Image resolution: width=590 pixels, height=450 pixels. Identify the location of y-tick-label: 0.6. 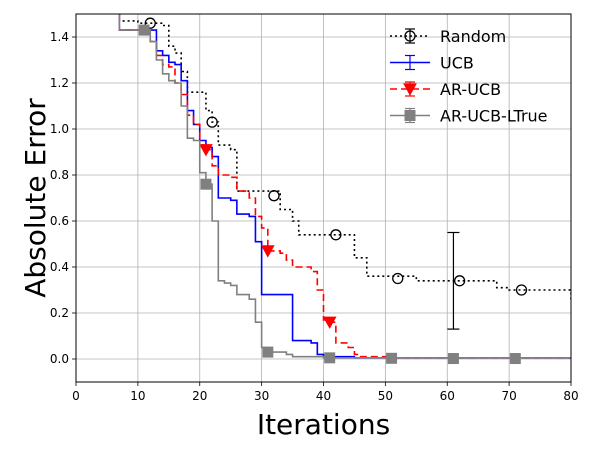
(59, 221).